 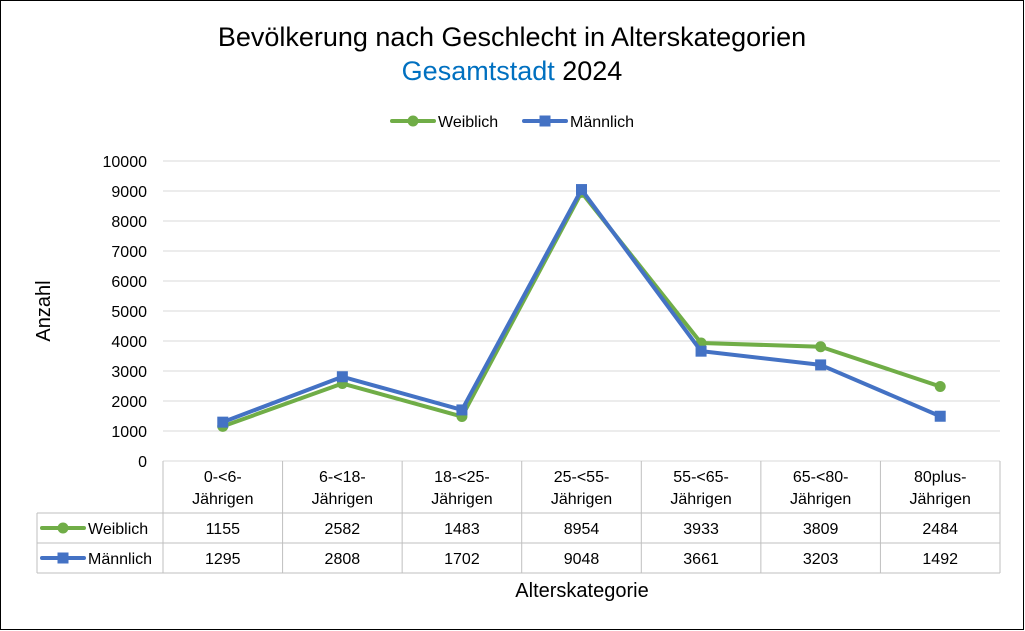 I want to click on y-axis-title: Anzahl, so click(x=44, y=310).